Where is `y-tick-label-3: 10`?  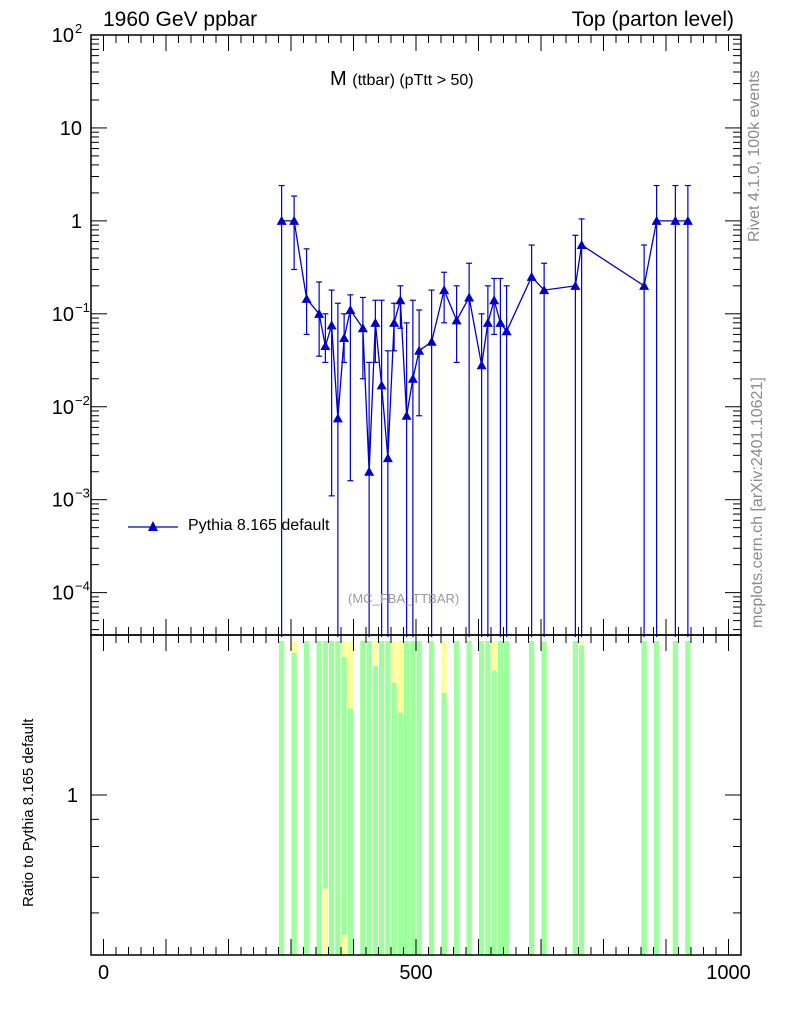
y-tick-label-3: 10 is located at coordinates (63, 315).